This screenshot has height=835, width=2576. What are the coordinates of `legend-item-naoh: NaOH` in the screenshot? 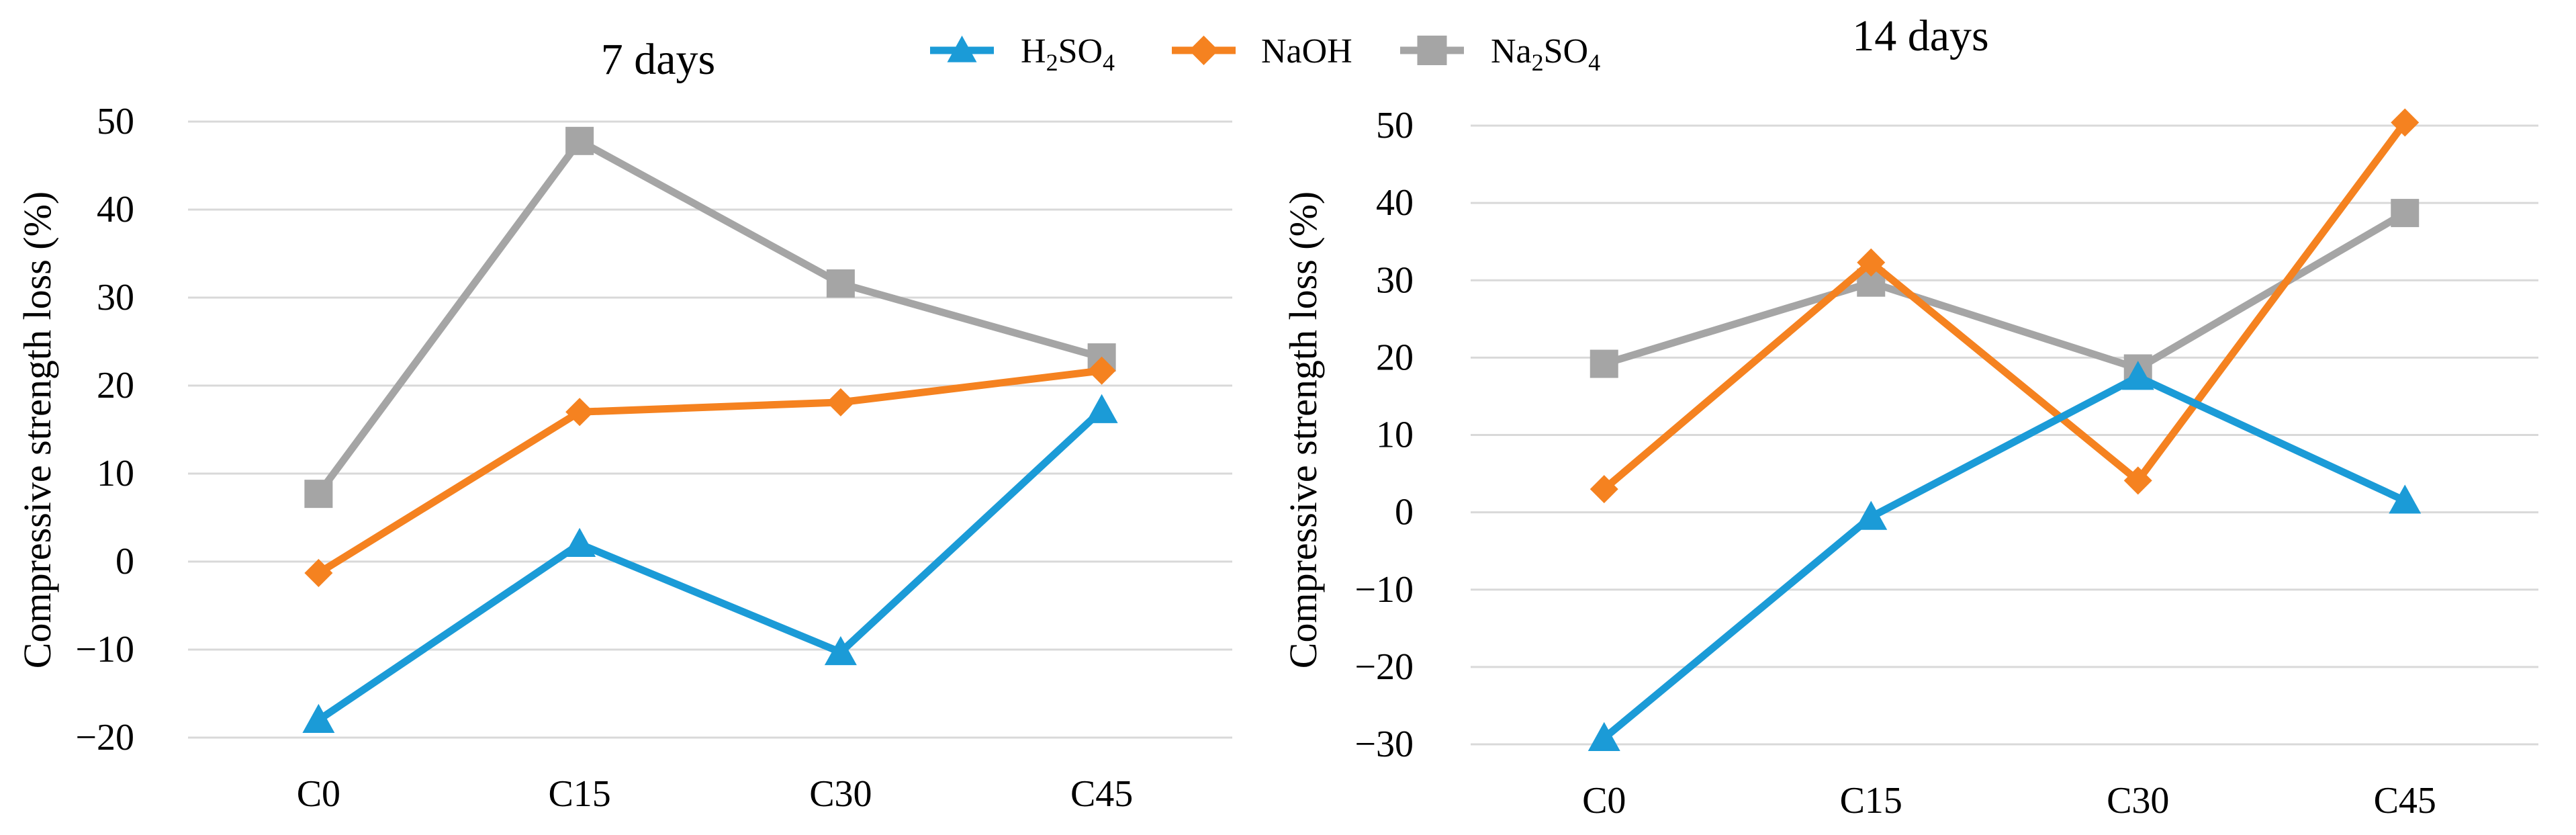 It's located at (1262, 51).